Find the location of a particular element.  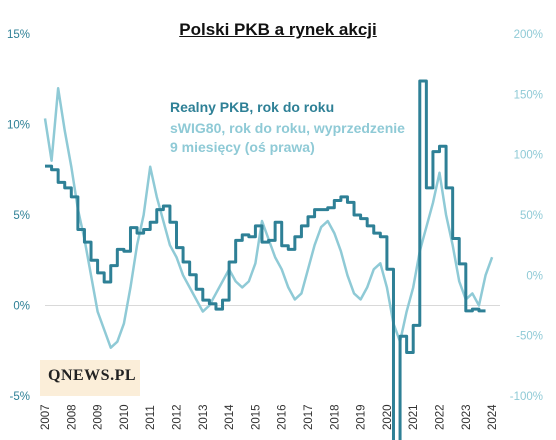

right-tick-label: 150% is located at coordinates (528, 95).